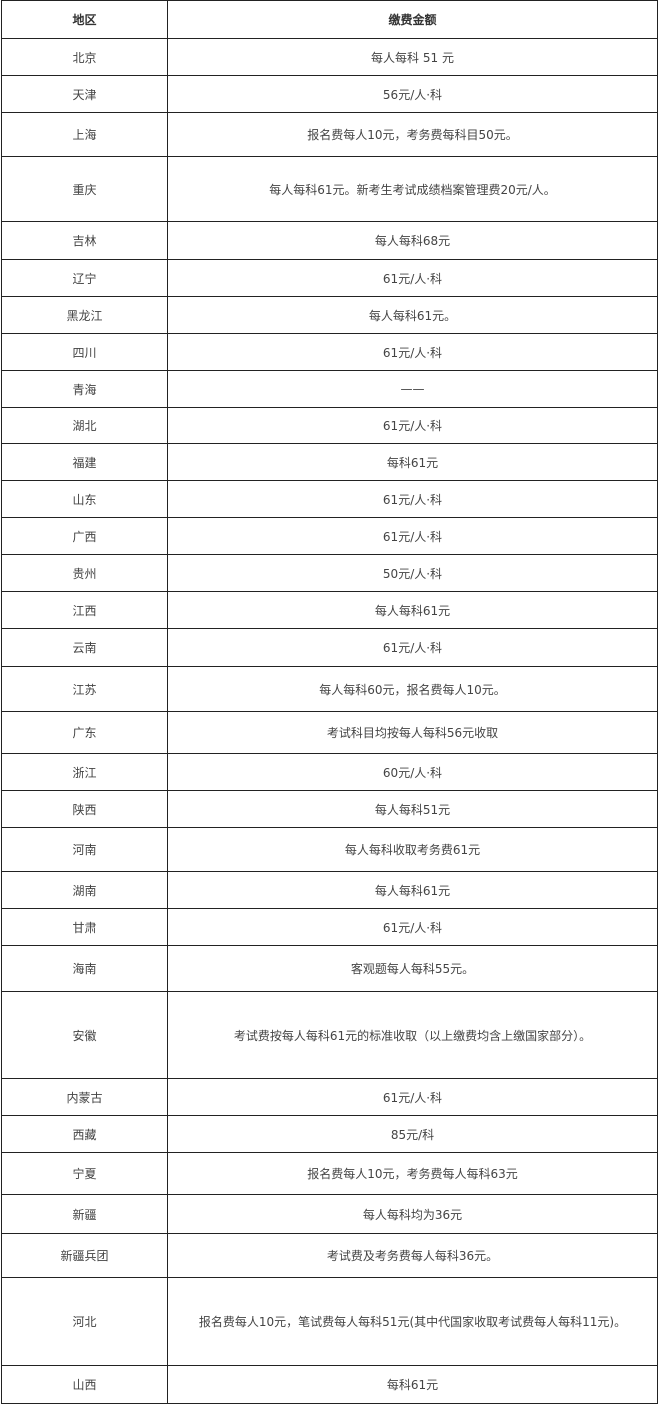 The height and width of the screenshot is (1404, 658). Describe the element at coordinates (412, 689) in the screenshot. I see `fee-cell: 每人每科60元，报名费每人10元。` at that location.